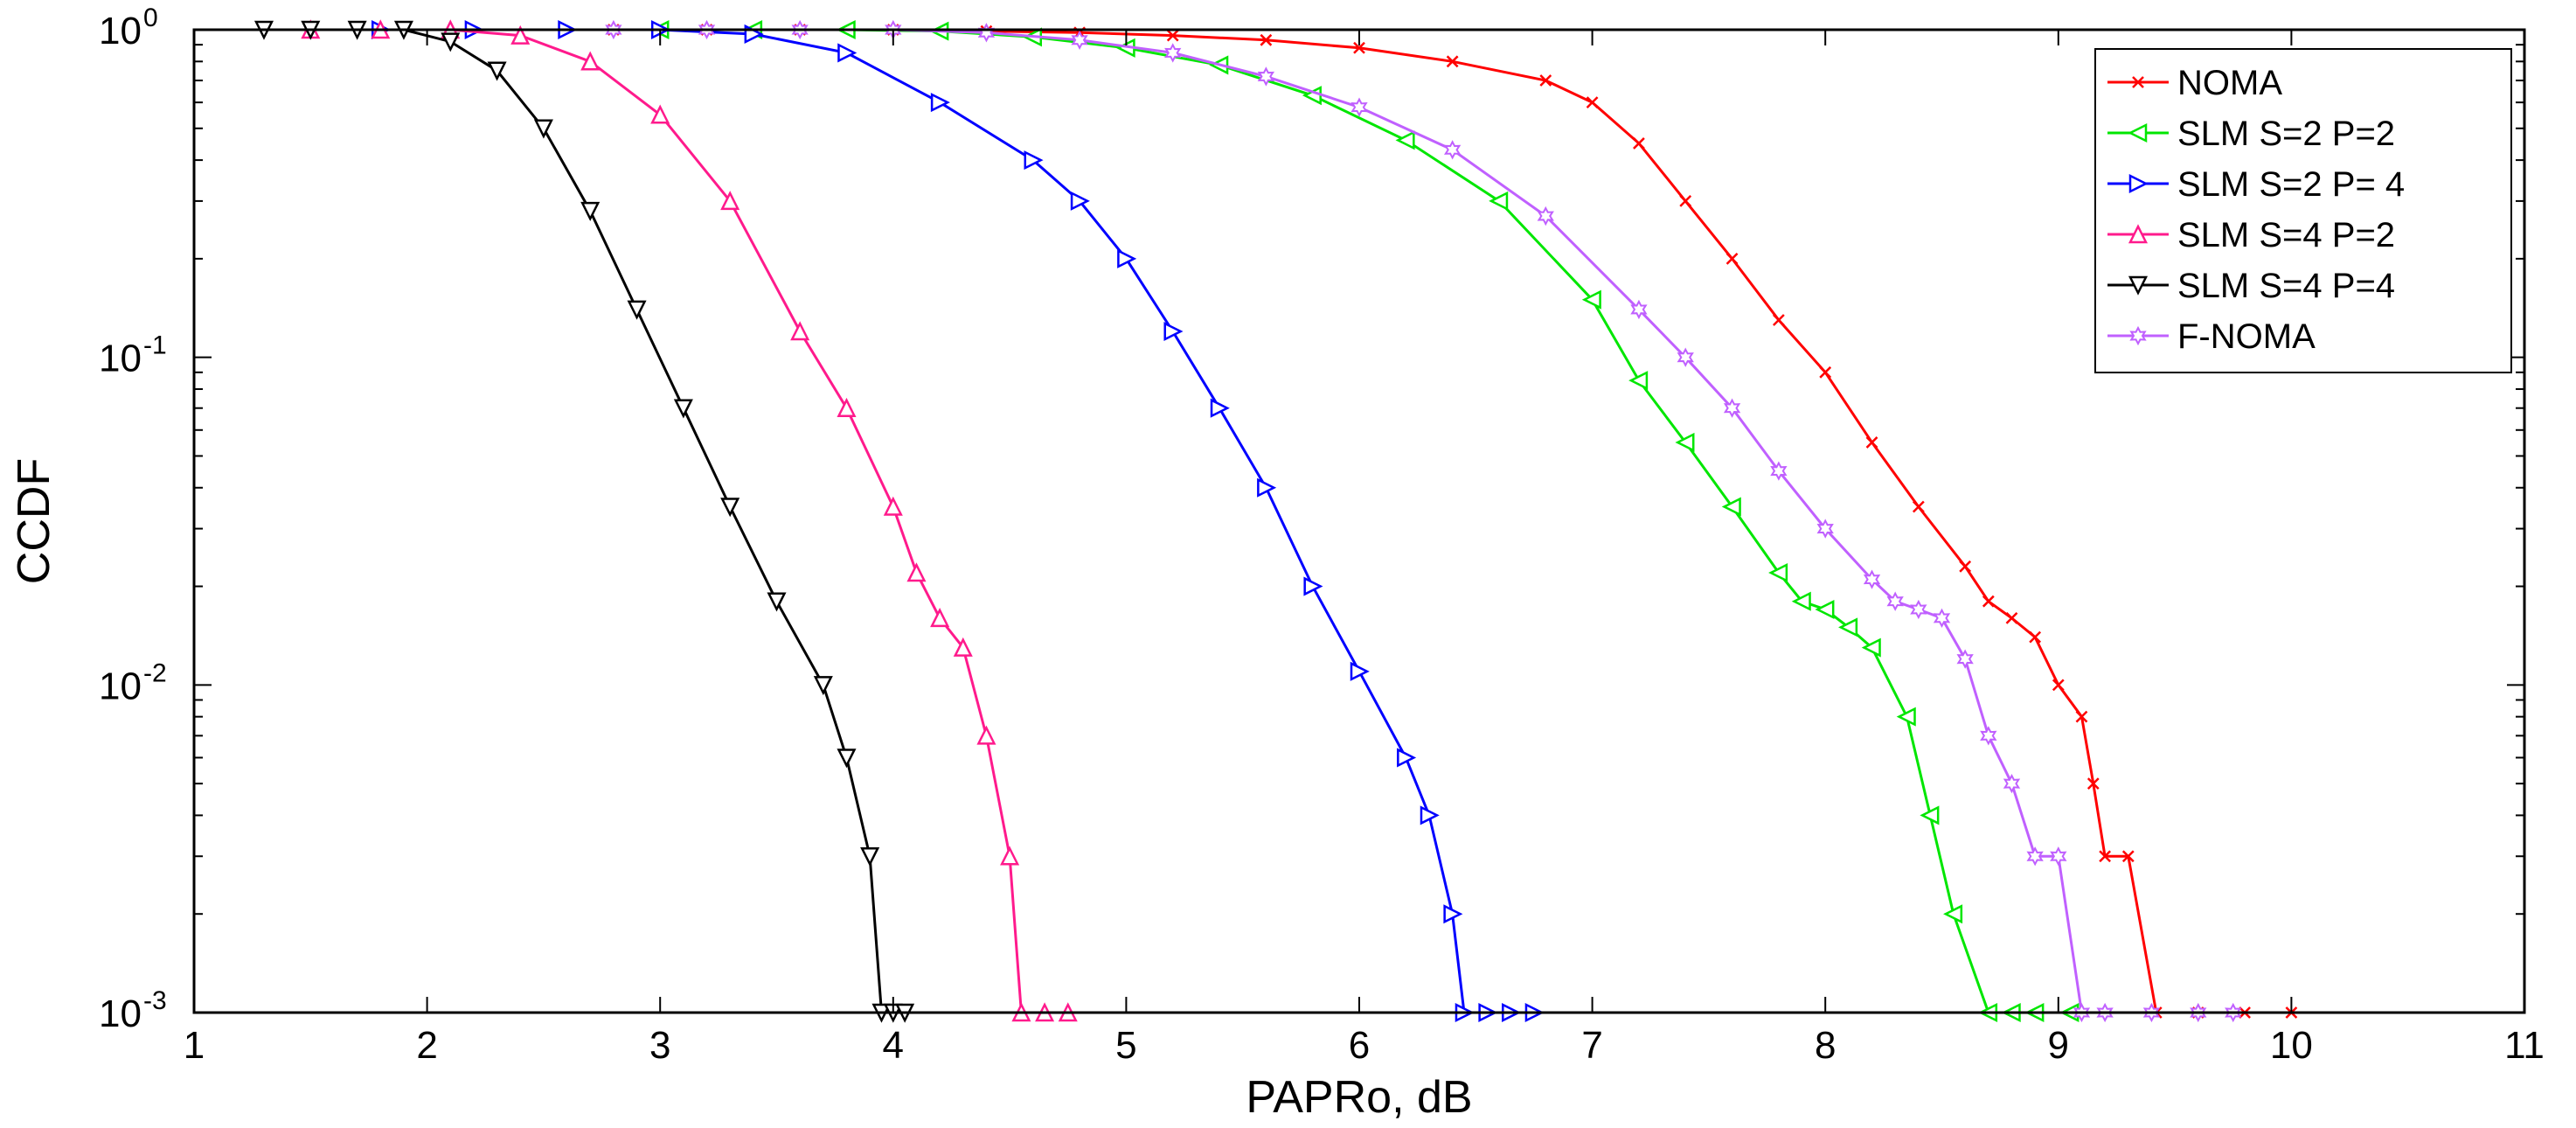 The height and width of the screenshot is (1128, 2576). I want to click on y-tick-exponent: -3, so click(155, 1000).